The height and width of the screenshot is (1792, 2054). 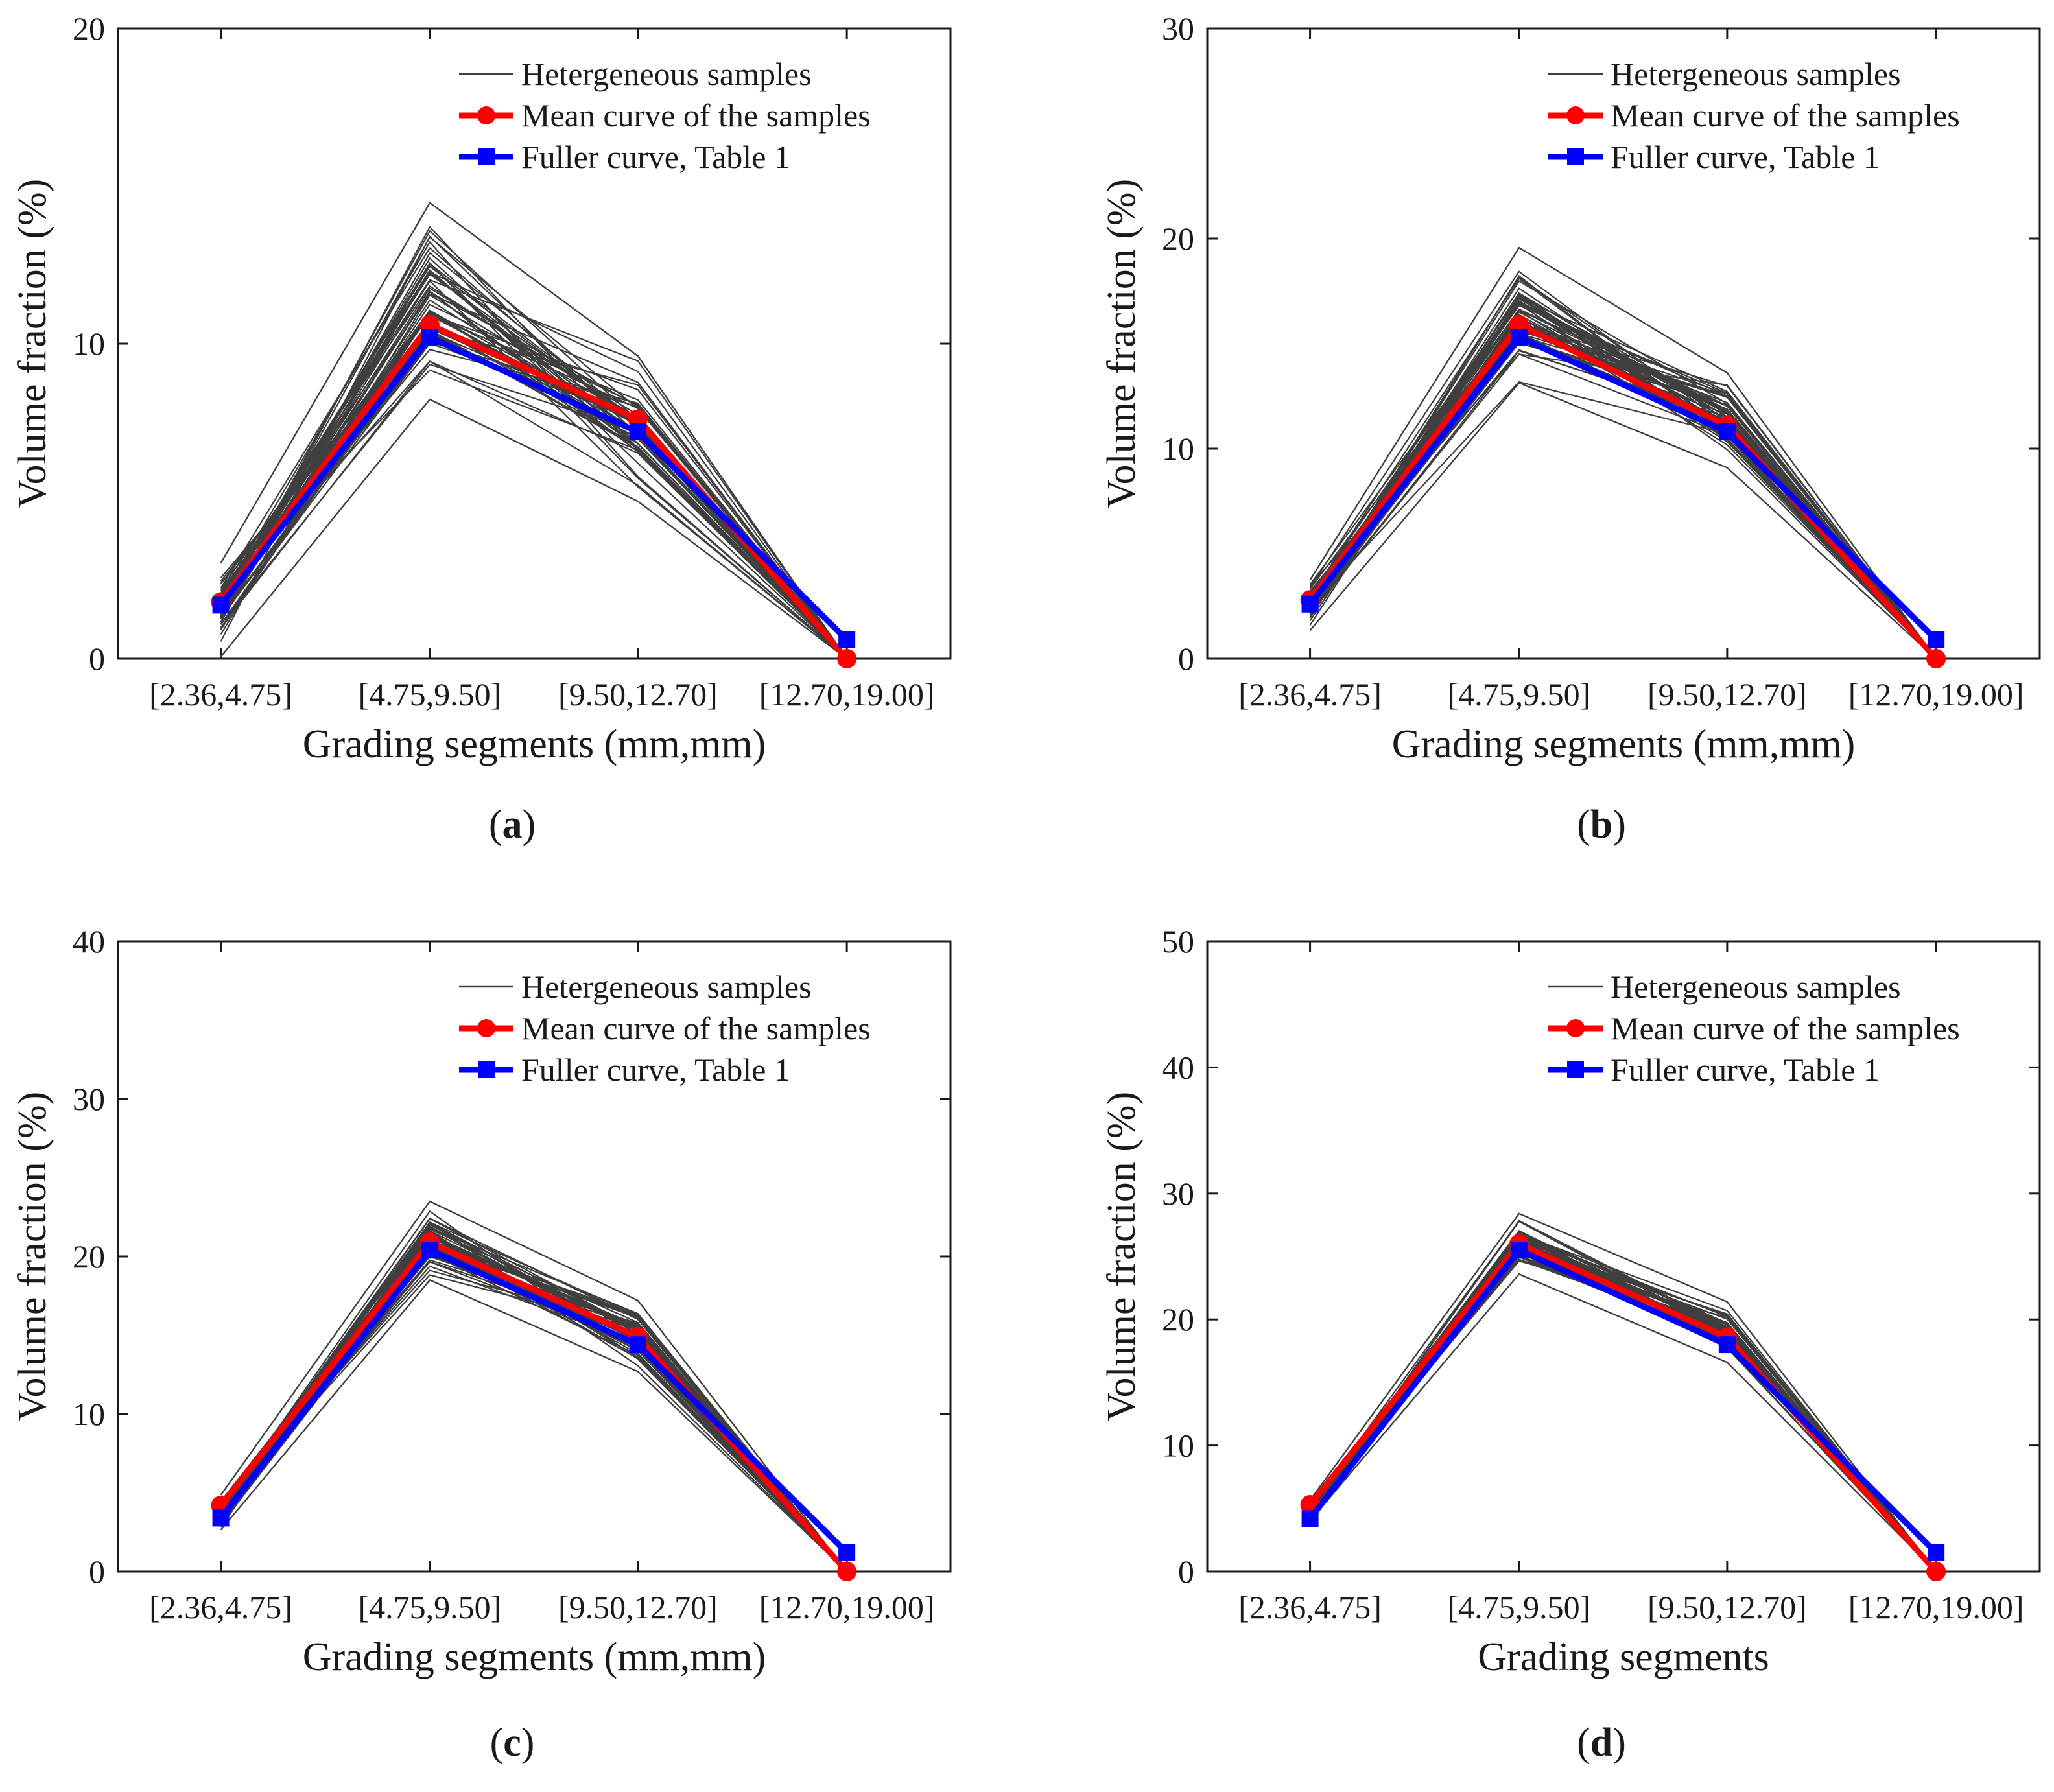 What do you see at coordinates (1601, 1743) in the screenshot?
I see `panel-caption-letter: d` at bounding box center [1601, 1743].